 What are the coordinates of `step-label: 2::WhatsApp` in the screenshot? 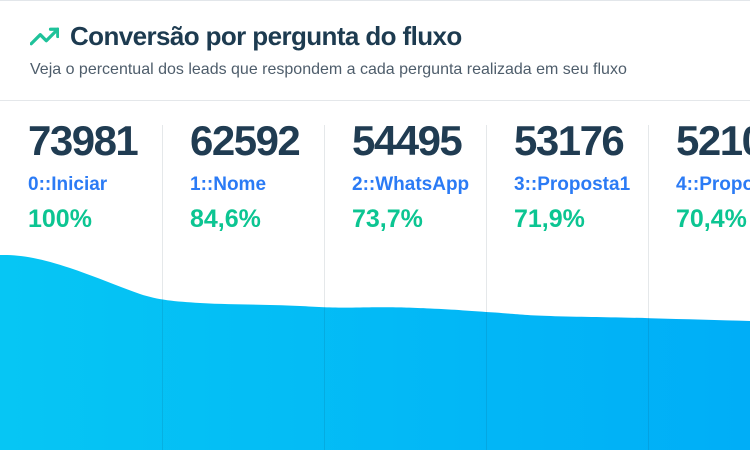 It's located at (411, 184).